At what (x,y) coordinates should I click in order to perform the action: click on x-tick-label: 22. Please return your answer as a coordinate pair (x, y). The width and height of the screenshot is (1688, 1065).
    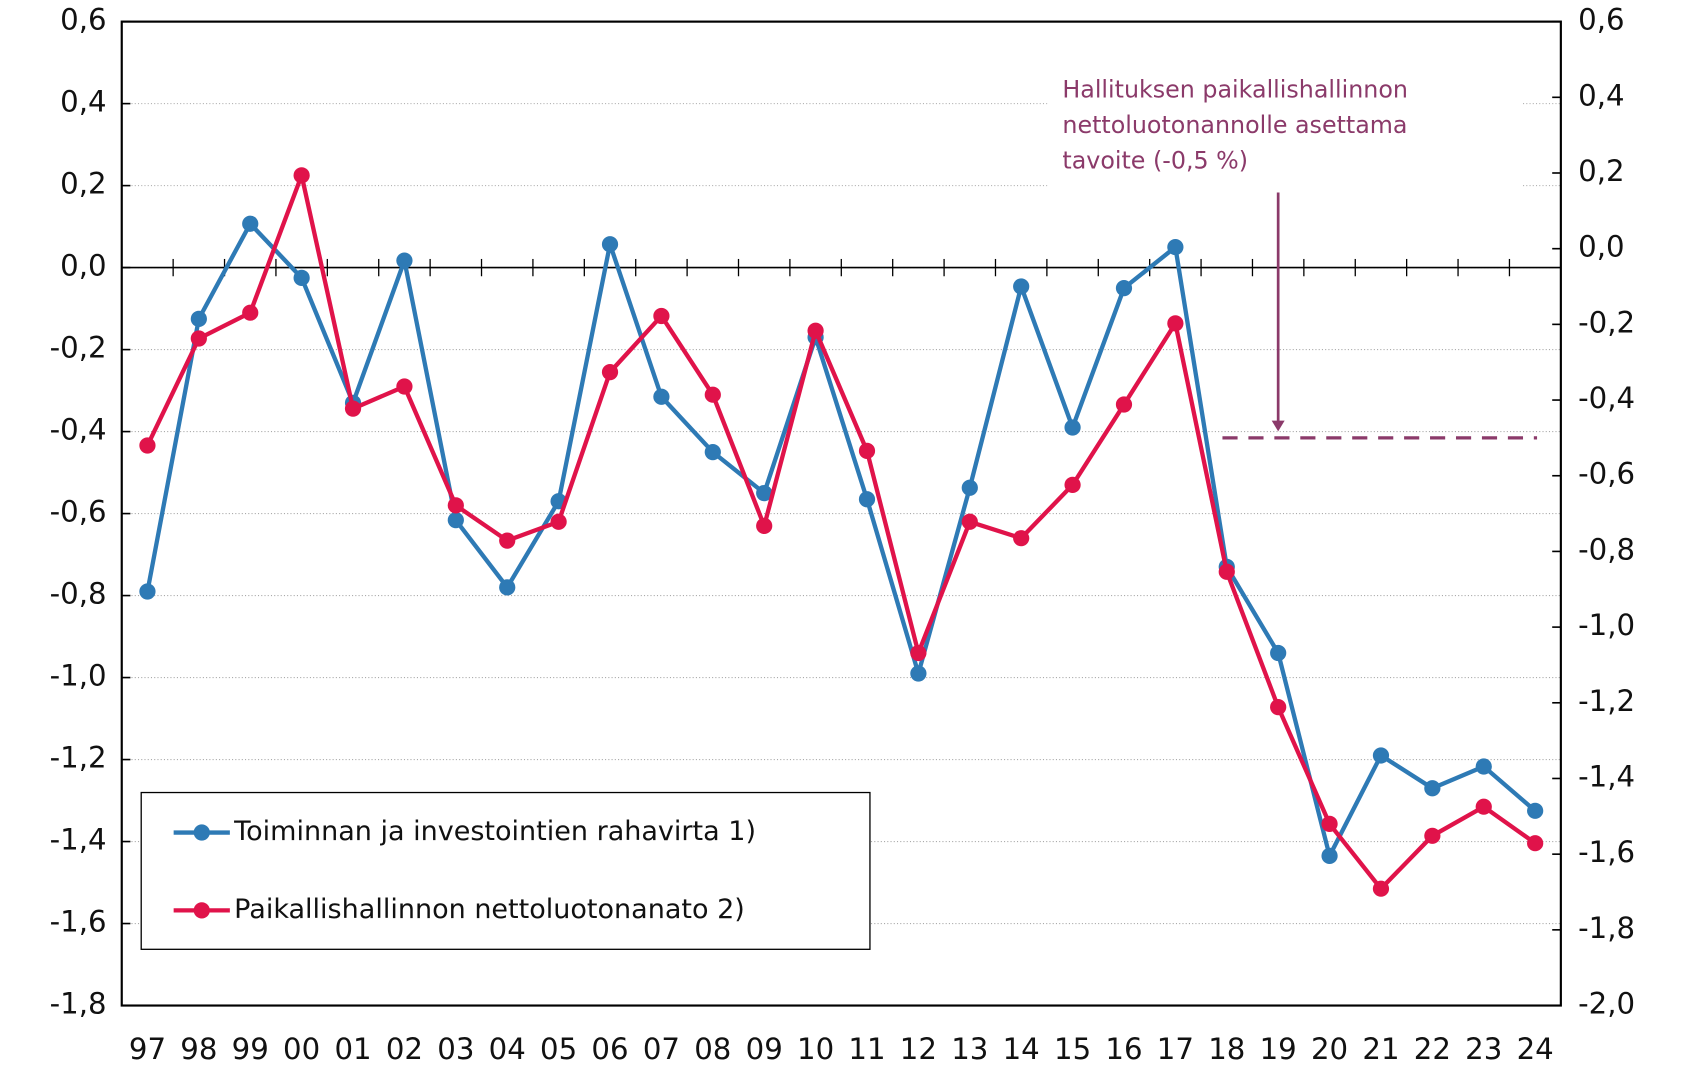
    Looking at the image, I should click on (1432, 1048).